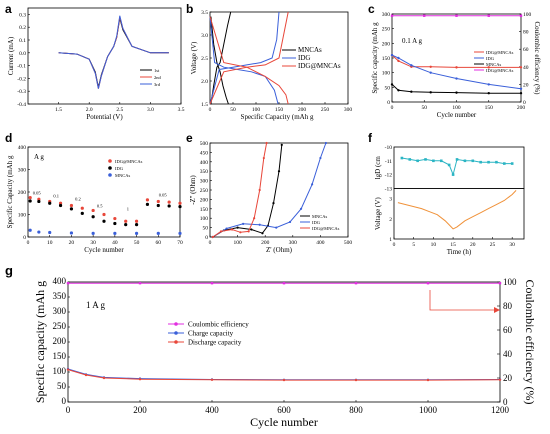 Image resolution: width=550 pixels, height=434 pixels. Describe the element at coordinates (104, 192) in the screenshot. I see `plot-frame-d` at that location.